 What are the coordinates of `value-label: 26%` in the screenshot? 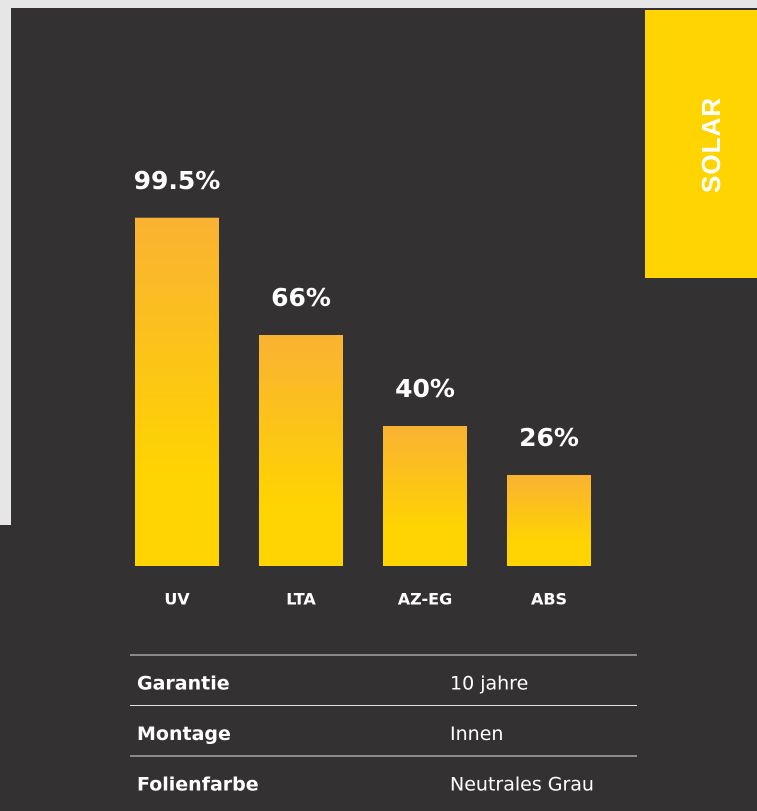 It's located at (549, 437).